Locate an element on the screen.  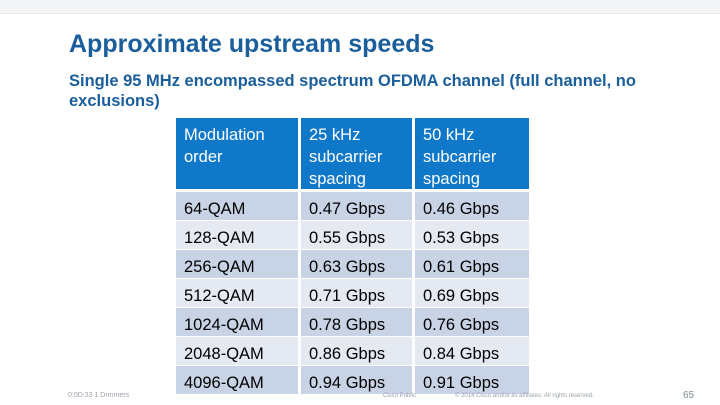
table-row: 2048-QAM 0.86 Gbps 0.84 Gbps is located at coordinates (352, 351).